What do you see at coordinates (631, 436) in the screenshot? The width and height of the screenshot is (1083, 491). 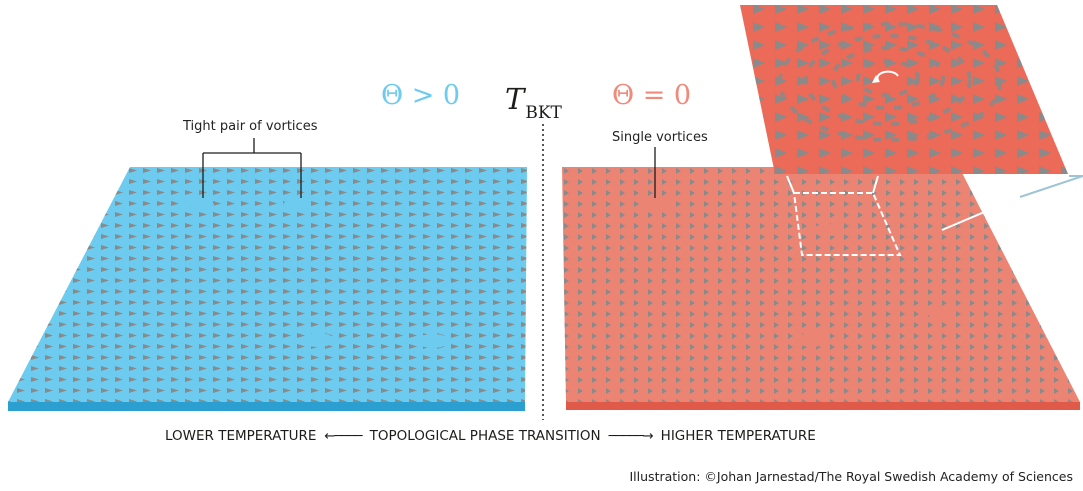 I see `right-arrow-icon: ─────→` at bounding box center [631, 436].